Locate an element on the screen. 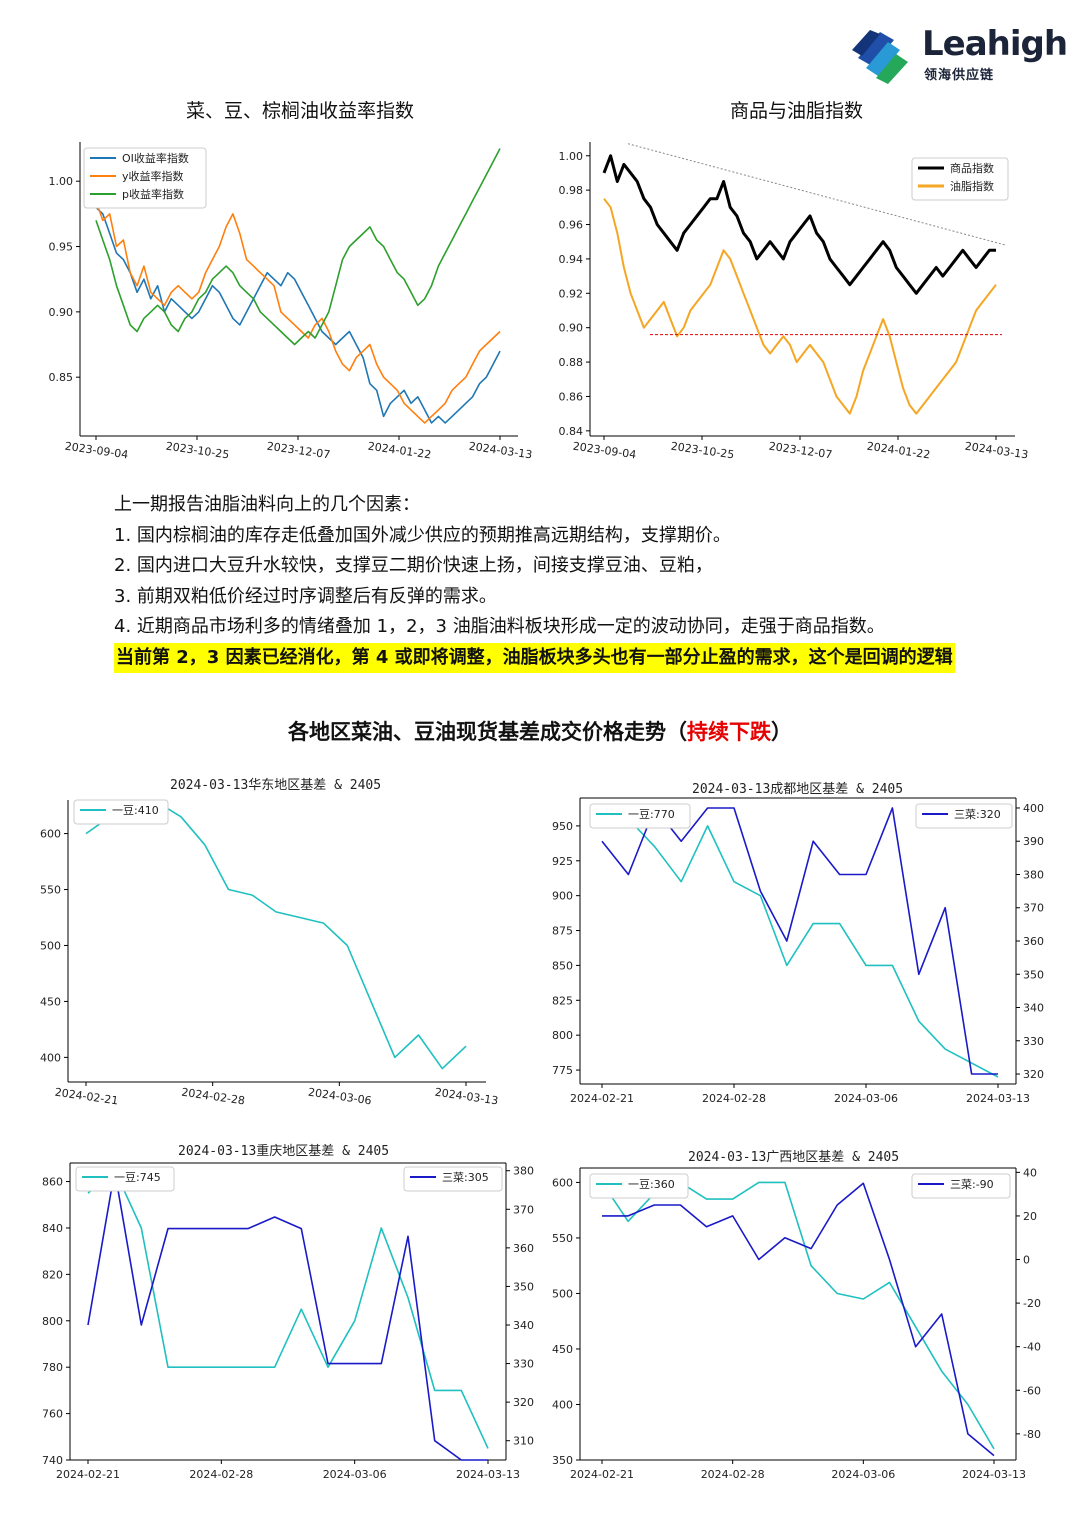 The width and height of the screenshot is (1080, 1533). chart3-title: 2024-03-13华东地区基差 & 2405 is located at coordinates (276, 785).